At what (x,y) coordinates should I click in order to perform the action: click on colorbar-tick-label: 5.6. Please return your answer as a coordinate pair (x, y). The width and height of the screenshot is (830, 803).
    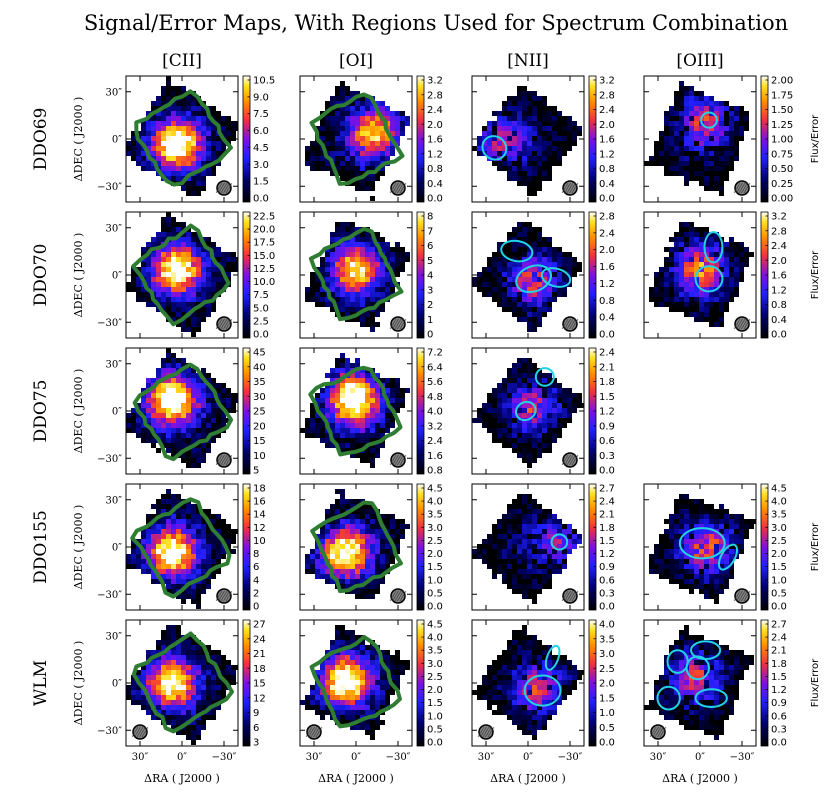
    Looking at the image, I should click on (435, 382).